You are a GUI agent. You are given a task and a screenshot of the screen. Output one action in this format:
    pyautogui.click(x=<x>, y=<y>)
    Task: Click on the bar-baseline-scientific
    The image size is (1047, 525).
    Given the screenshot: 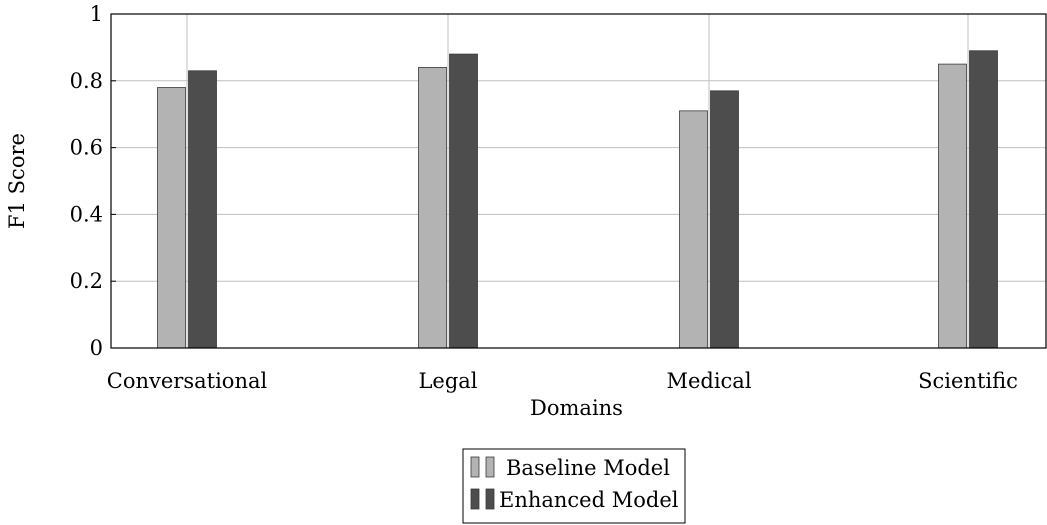 What is the action you would take?
    pyautogui.click(x=952, y=206)
    